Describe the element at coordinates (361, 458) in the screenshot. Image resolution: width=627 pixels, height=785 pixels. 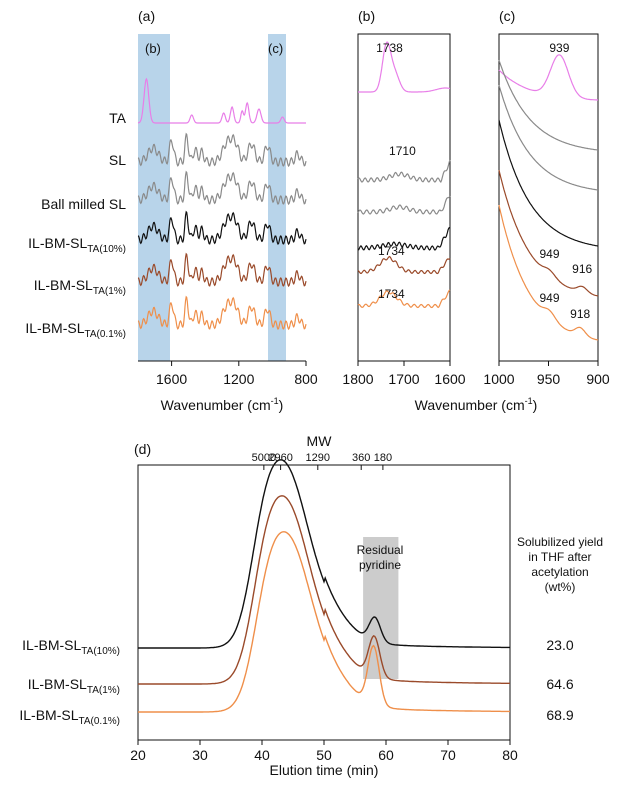
I see `mw-tick-label: 360` at that location.